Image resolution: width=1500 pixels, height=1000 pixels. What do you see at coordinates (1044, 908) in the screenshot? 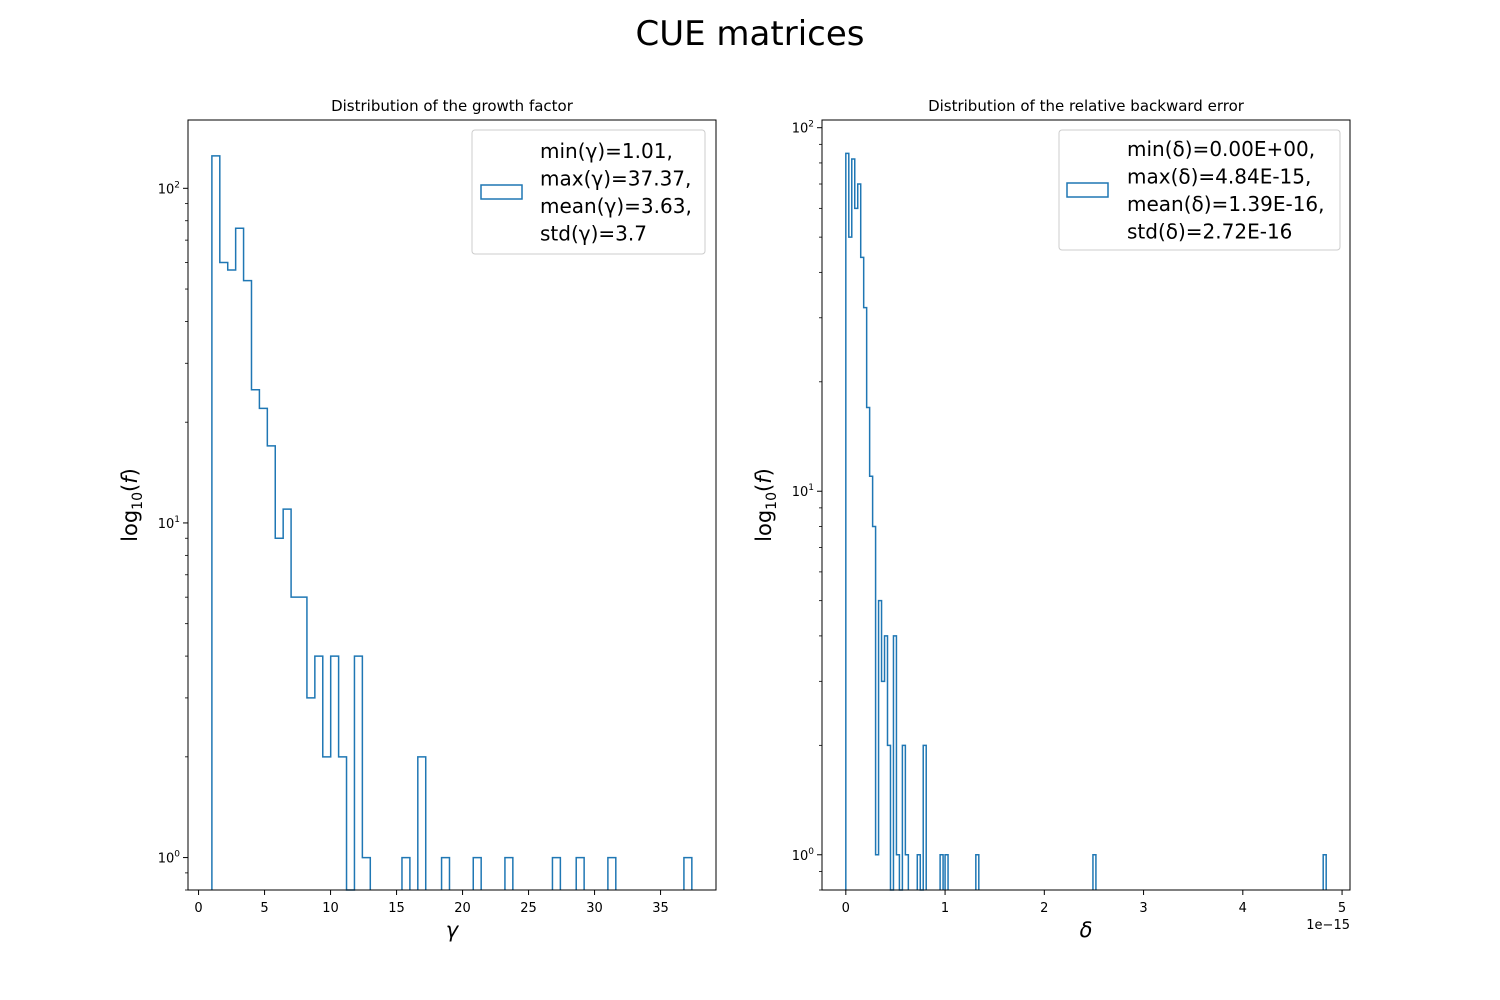
I see `x-tick-label: 2` at bounding box center [1044, 908].